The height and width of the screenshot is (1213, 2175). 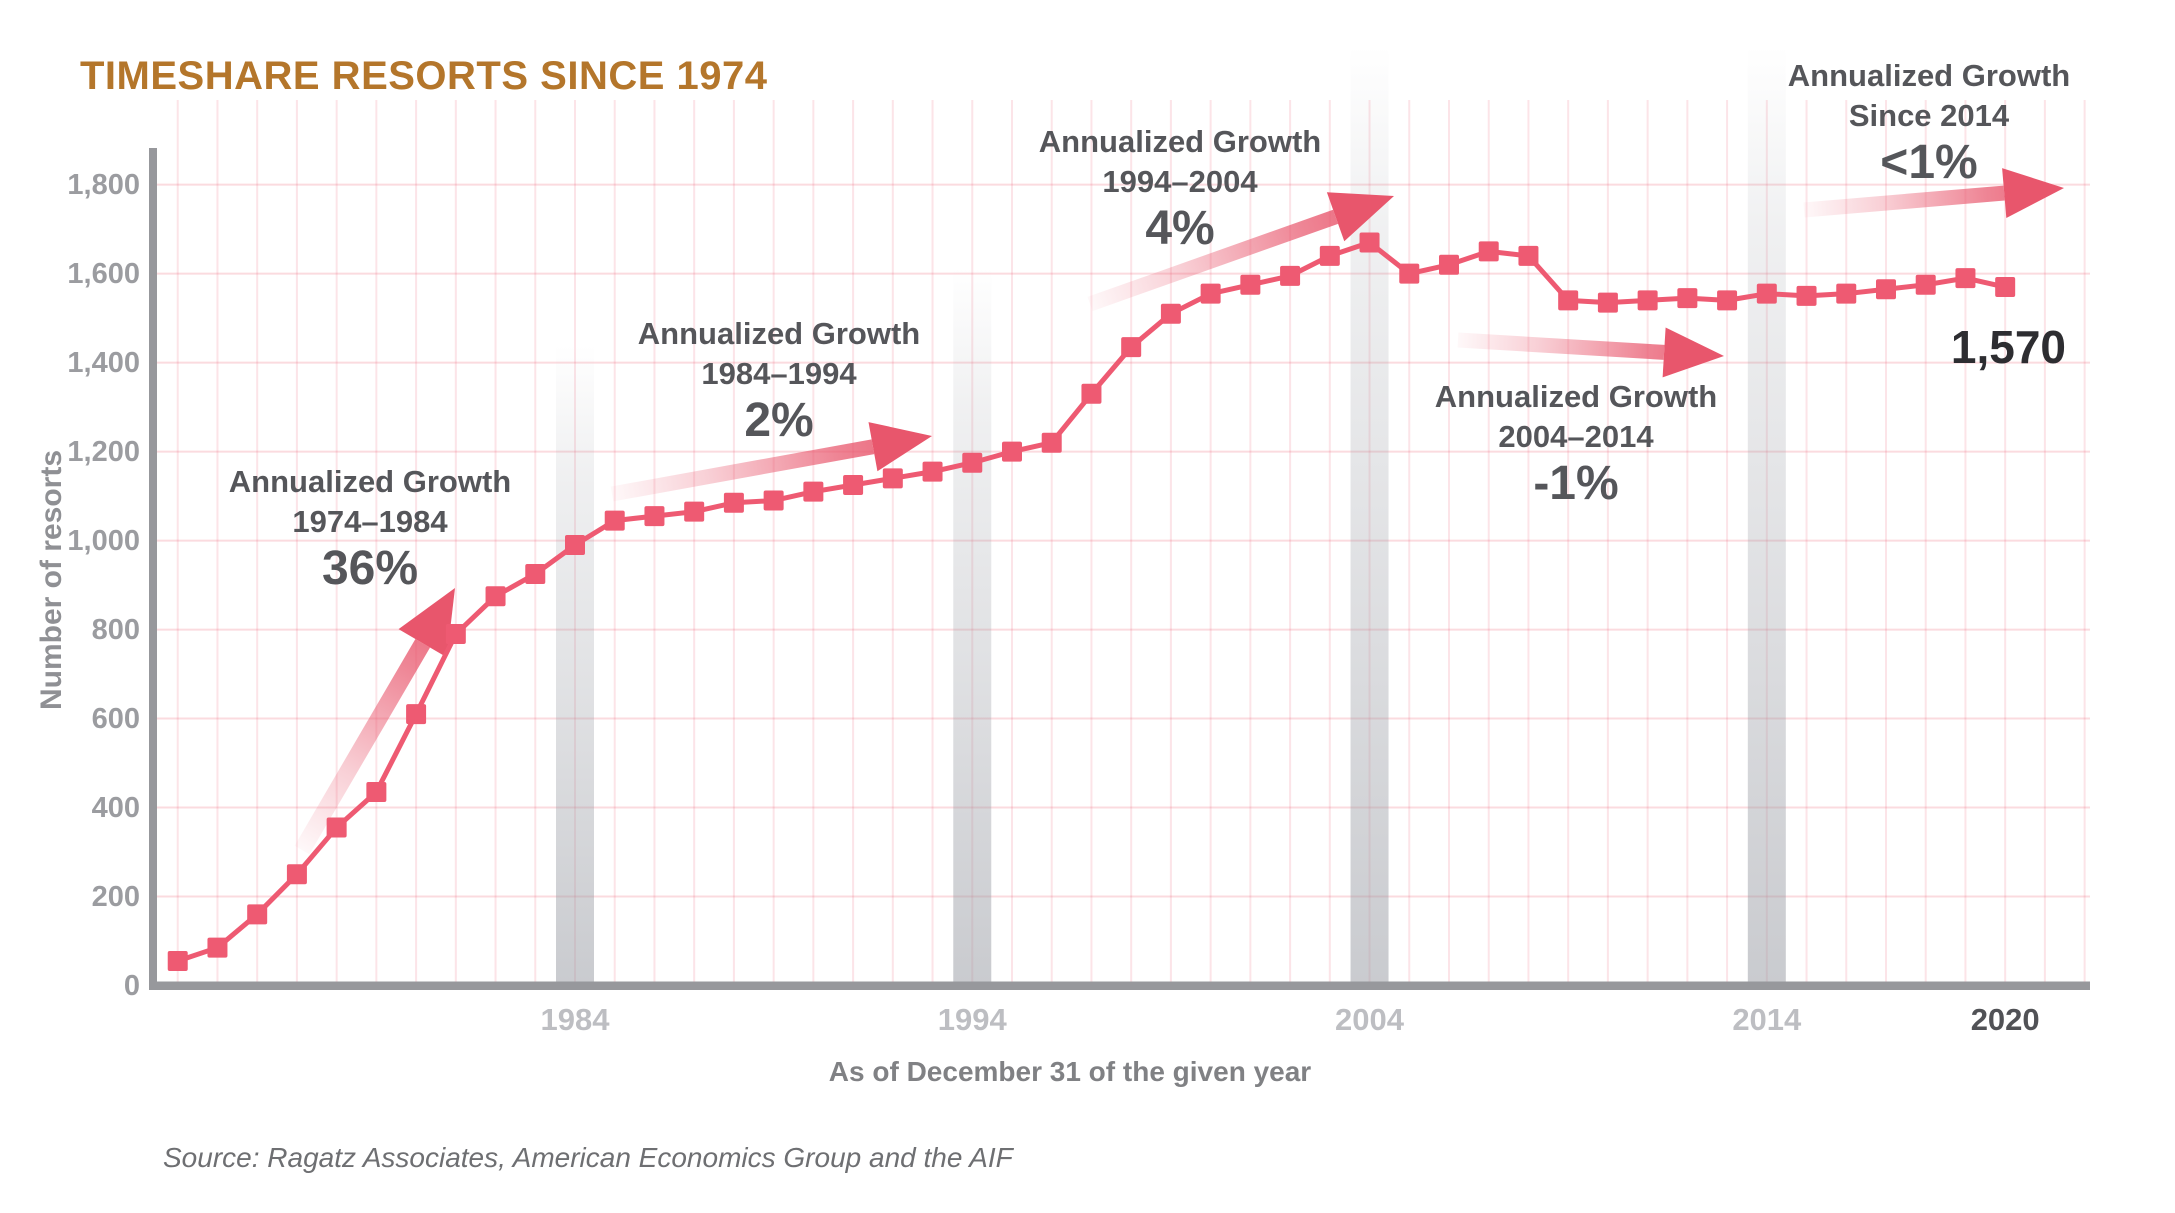 I want to click on annotation-growth-since-2014: Annualized Growth Since 2014 <1%, so click(x=1912, y=123).